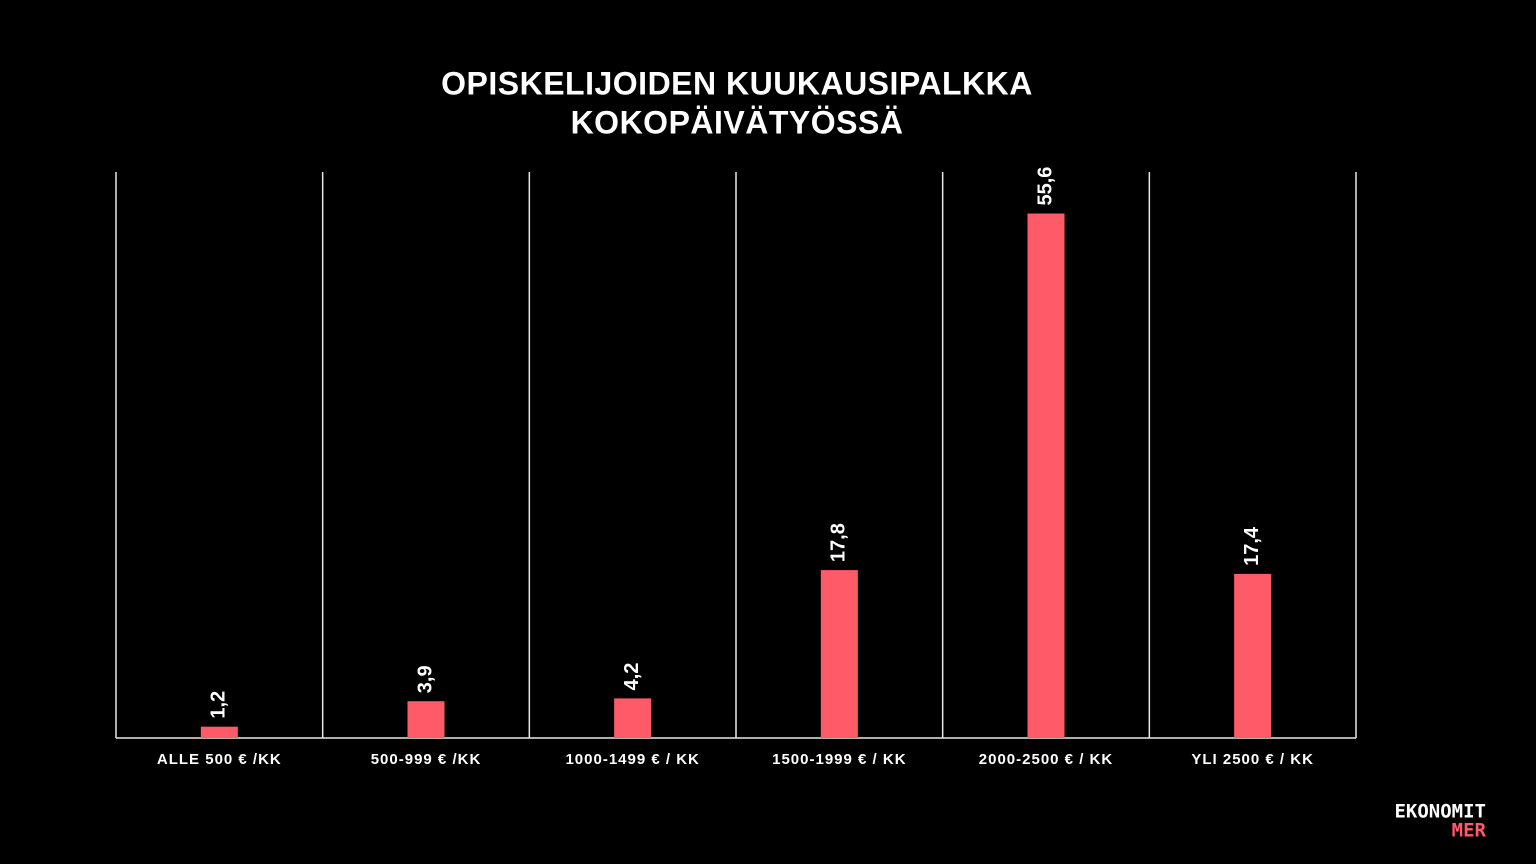  Describe the element at coordinates (1440, 812) in the screenshot. I see `logo: EKONOMIT` at that location.